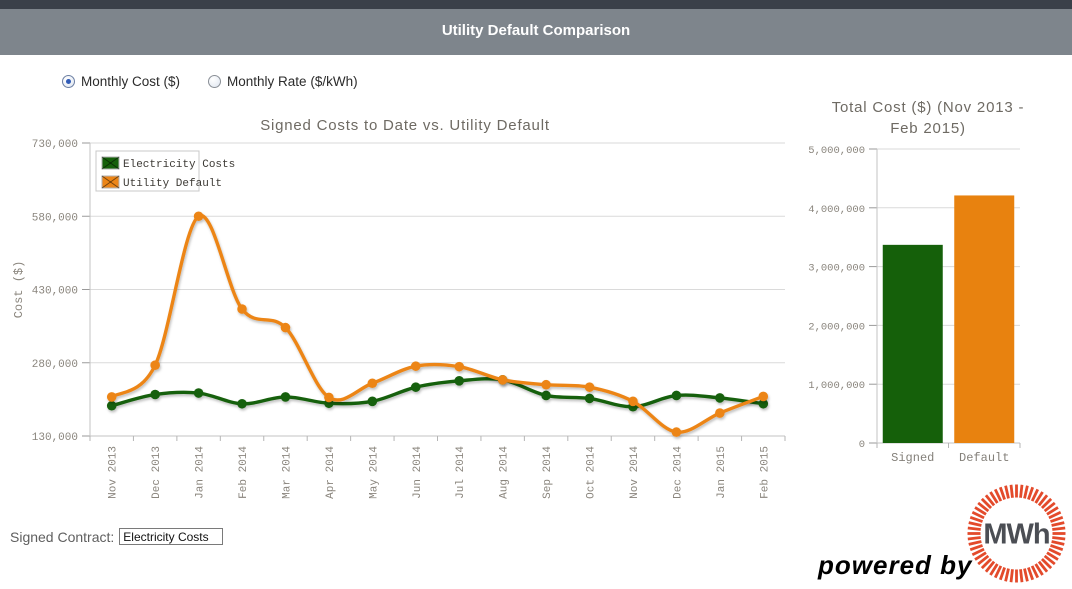  I want to click on x-tick-label: Nov 2014, so click(635, 472).